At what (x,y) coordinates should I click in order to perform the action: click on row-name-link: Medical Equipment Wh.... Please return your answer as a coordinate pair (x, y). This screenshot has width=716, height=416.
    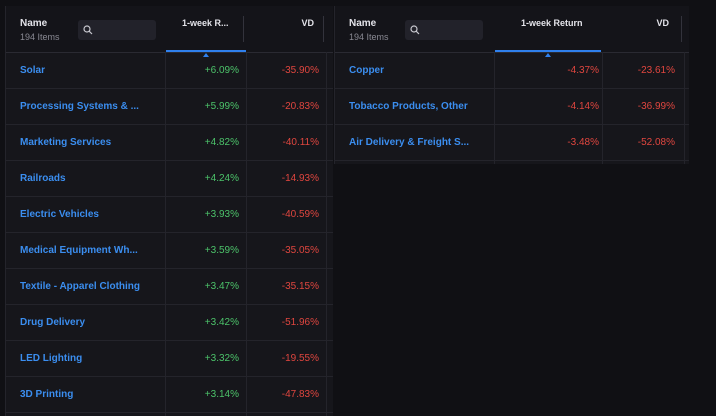
    Looking at the image, I should click on (79, 250).